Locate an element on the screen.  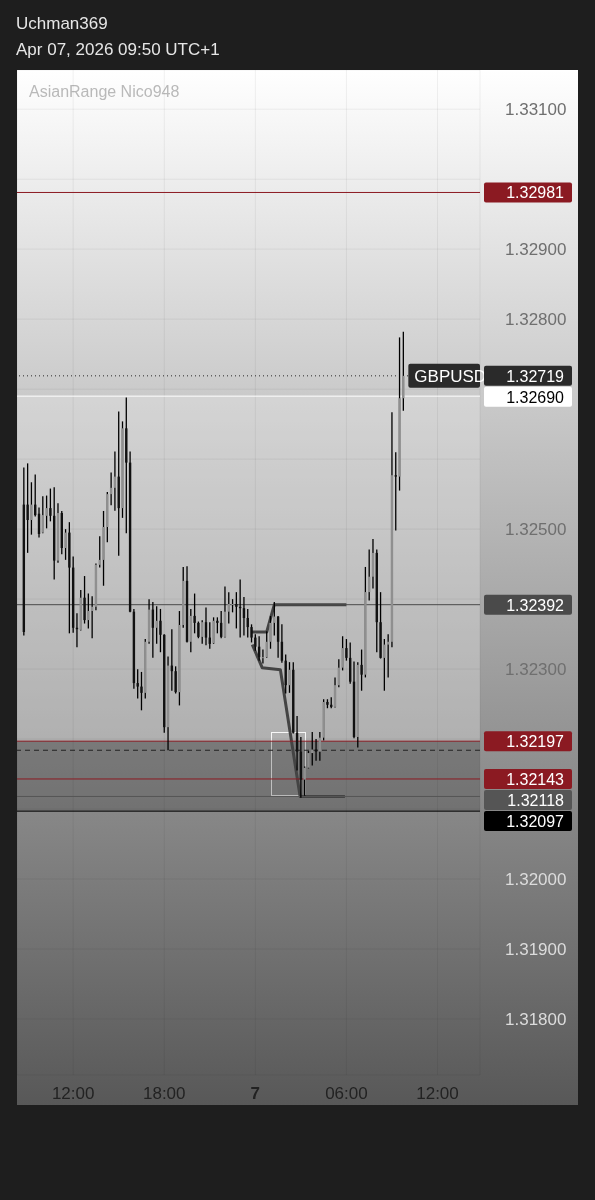
y-tick-label: 1.31800 is located at coordinates (536, 1020).